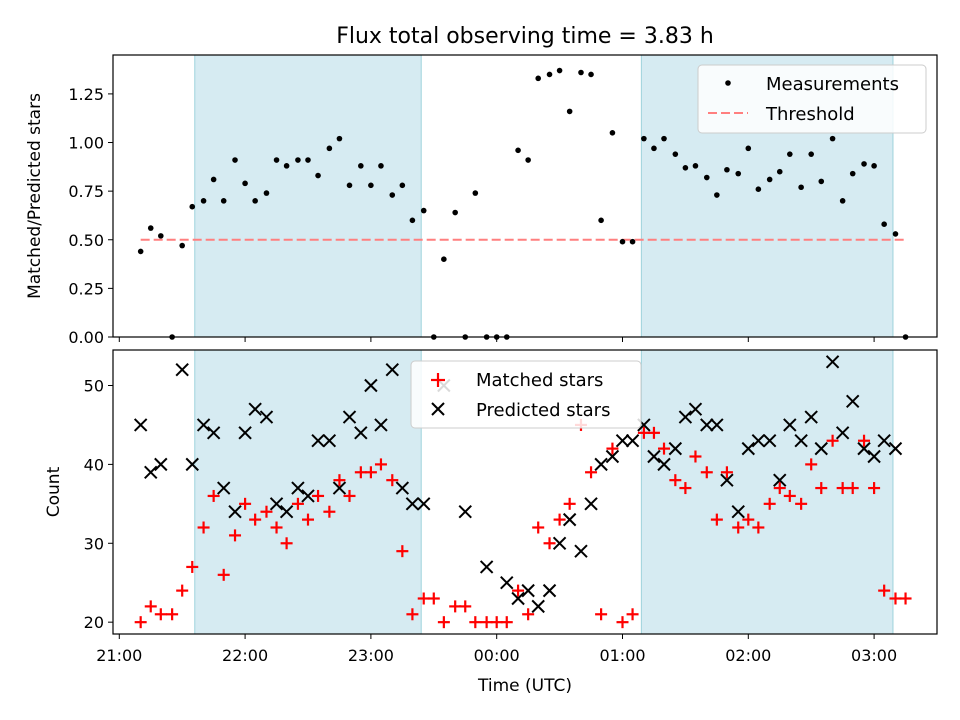 The image size is (960, 720). Describe the element at coordinates (86, 240) in the screenshot. I see `top-y-tick-label: 0.50` at that location.